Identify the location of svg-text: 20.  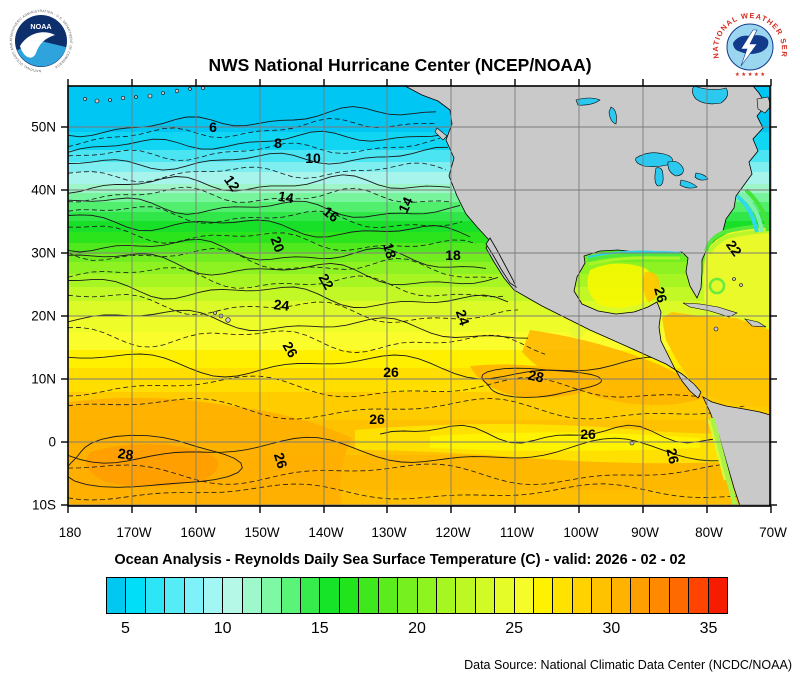
(278, 244).